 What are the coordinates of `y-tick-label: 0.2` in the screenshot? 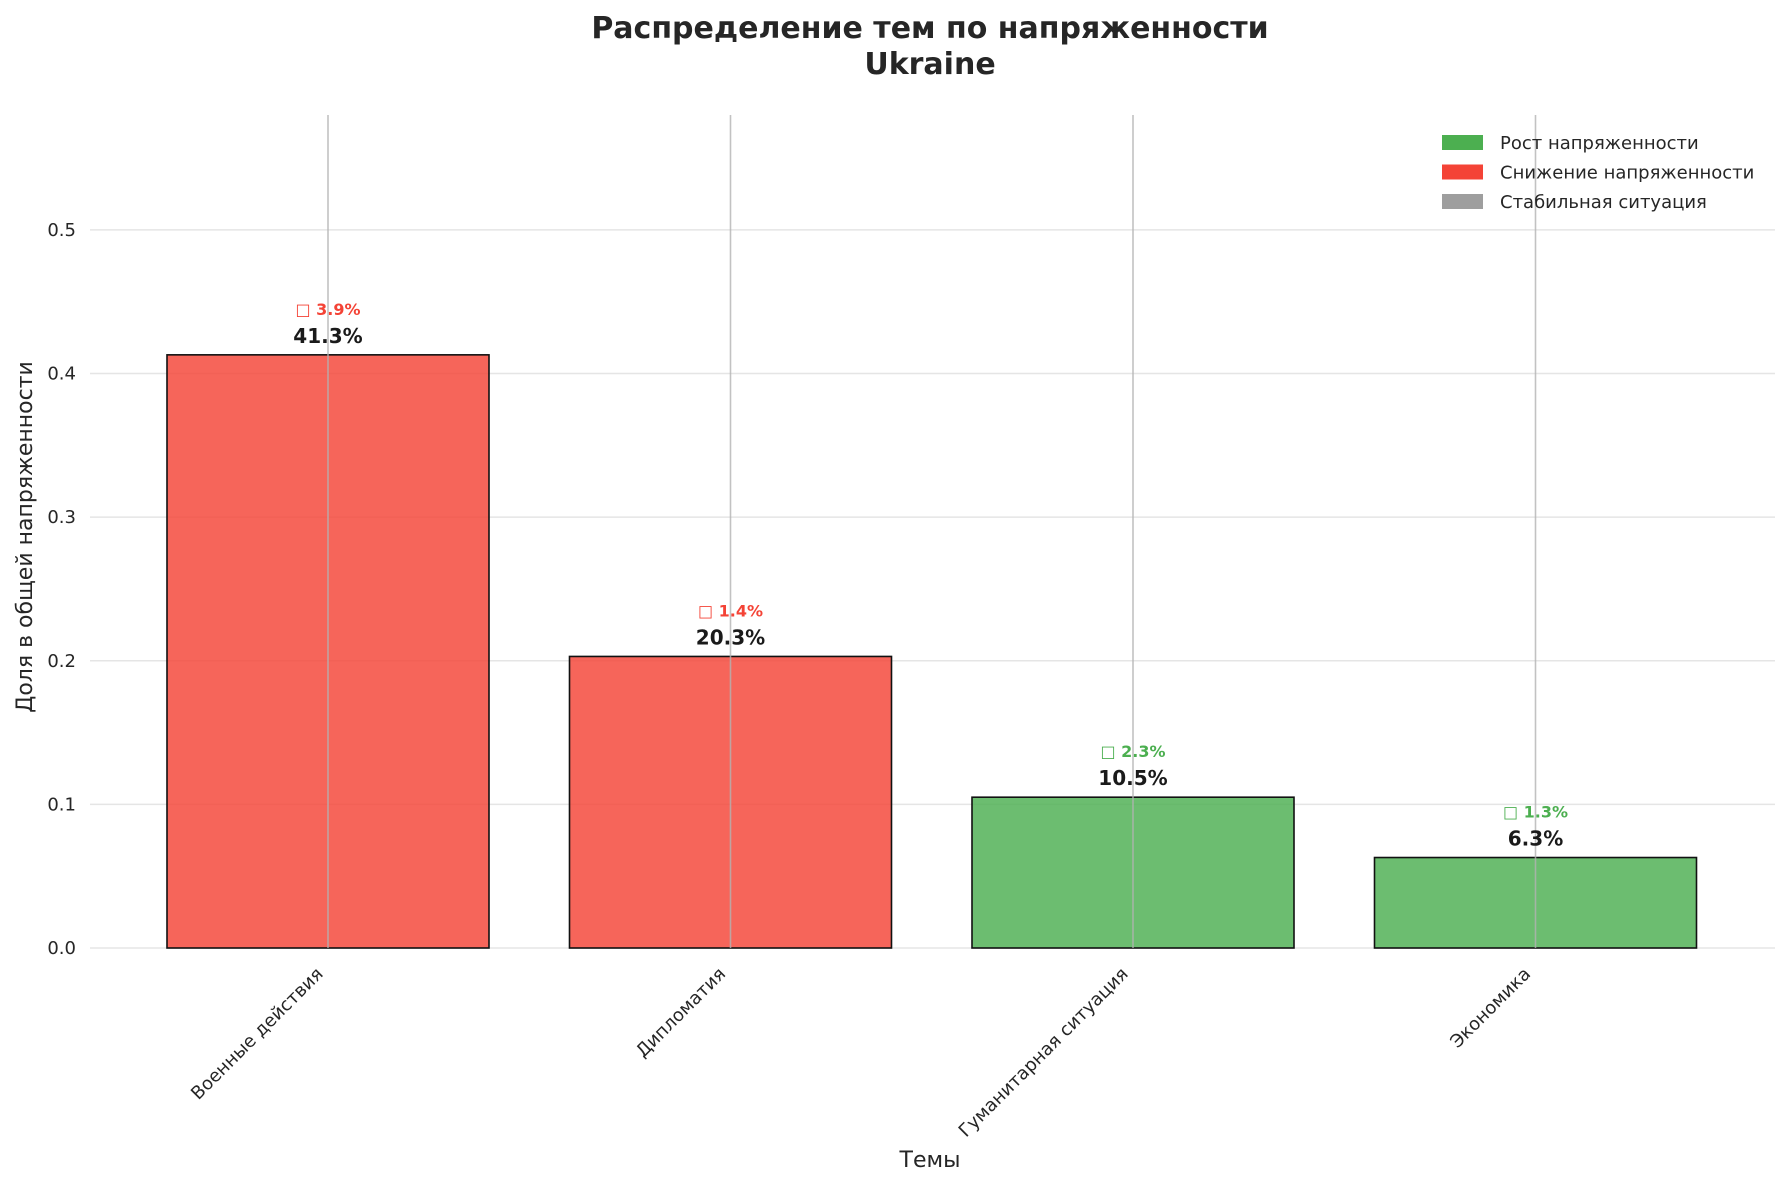 It's located at (61, 661).